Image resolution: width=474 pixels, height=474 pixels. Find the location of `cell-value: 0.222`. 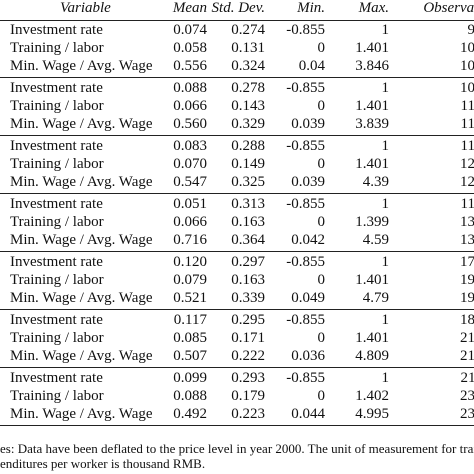

cell-value: 0.222 is located at coordinates (248, 356).